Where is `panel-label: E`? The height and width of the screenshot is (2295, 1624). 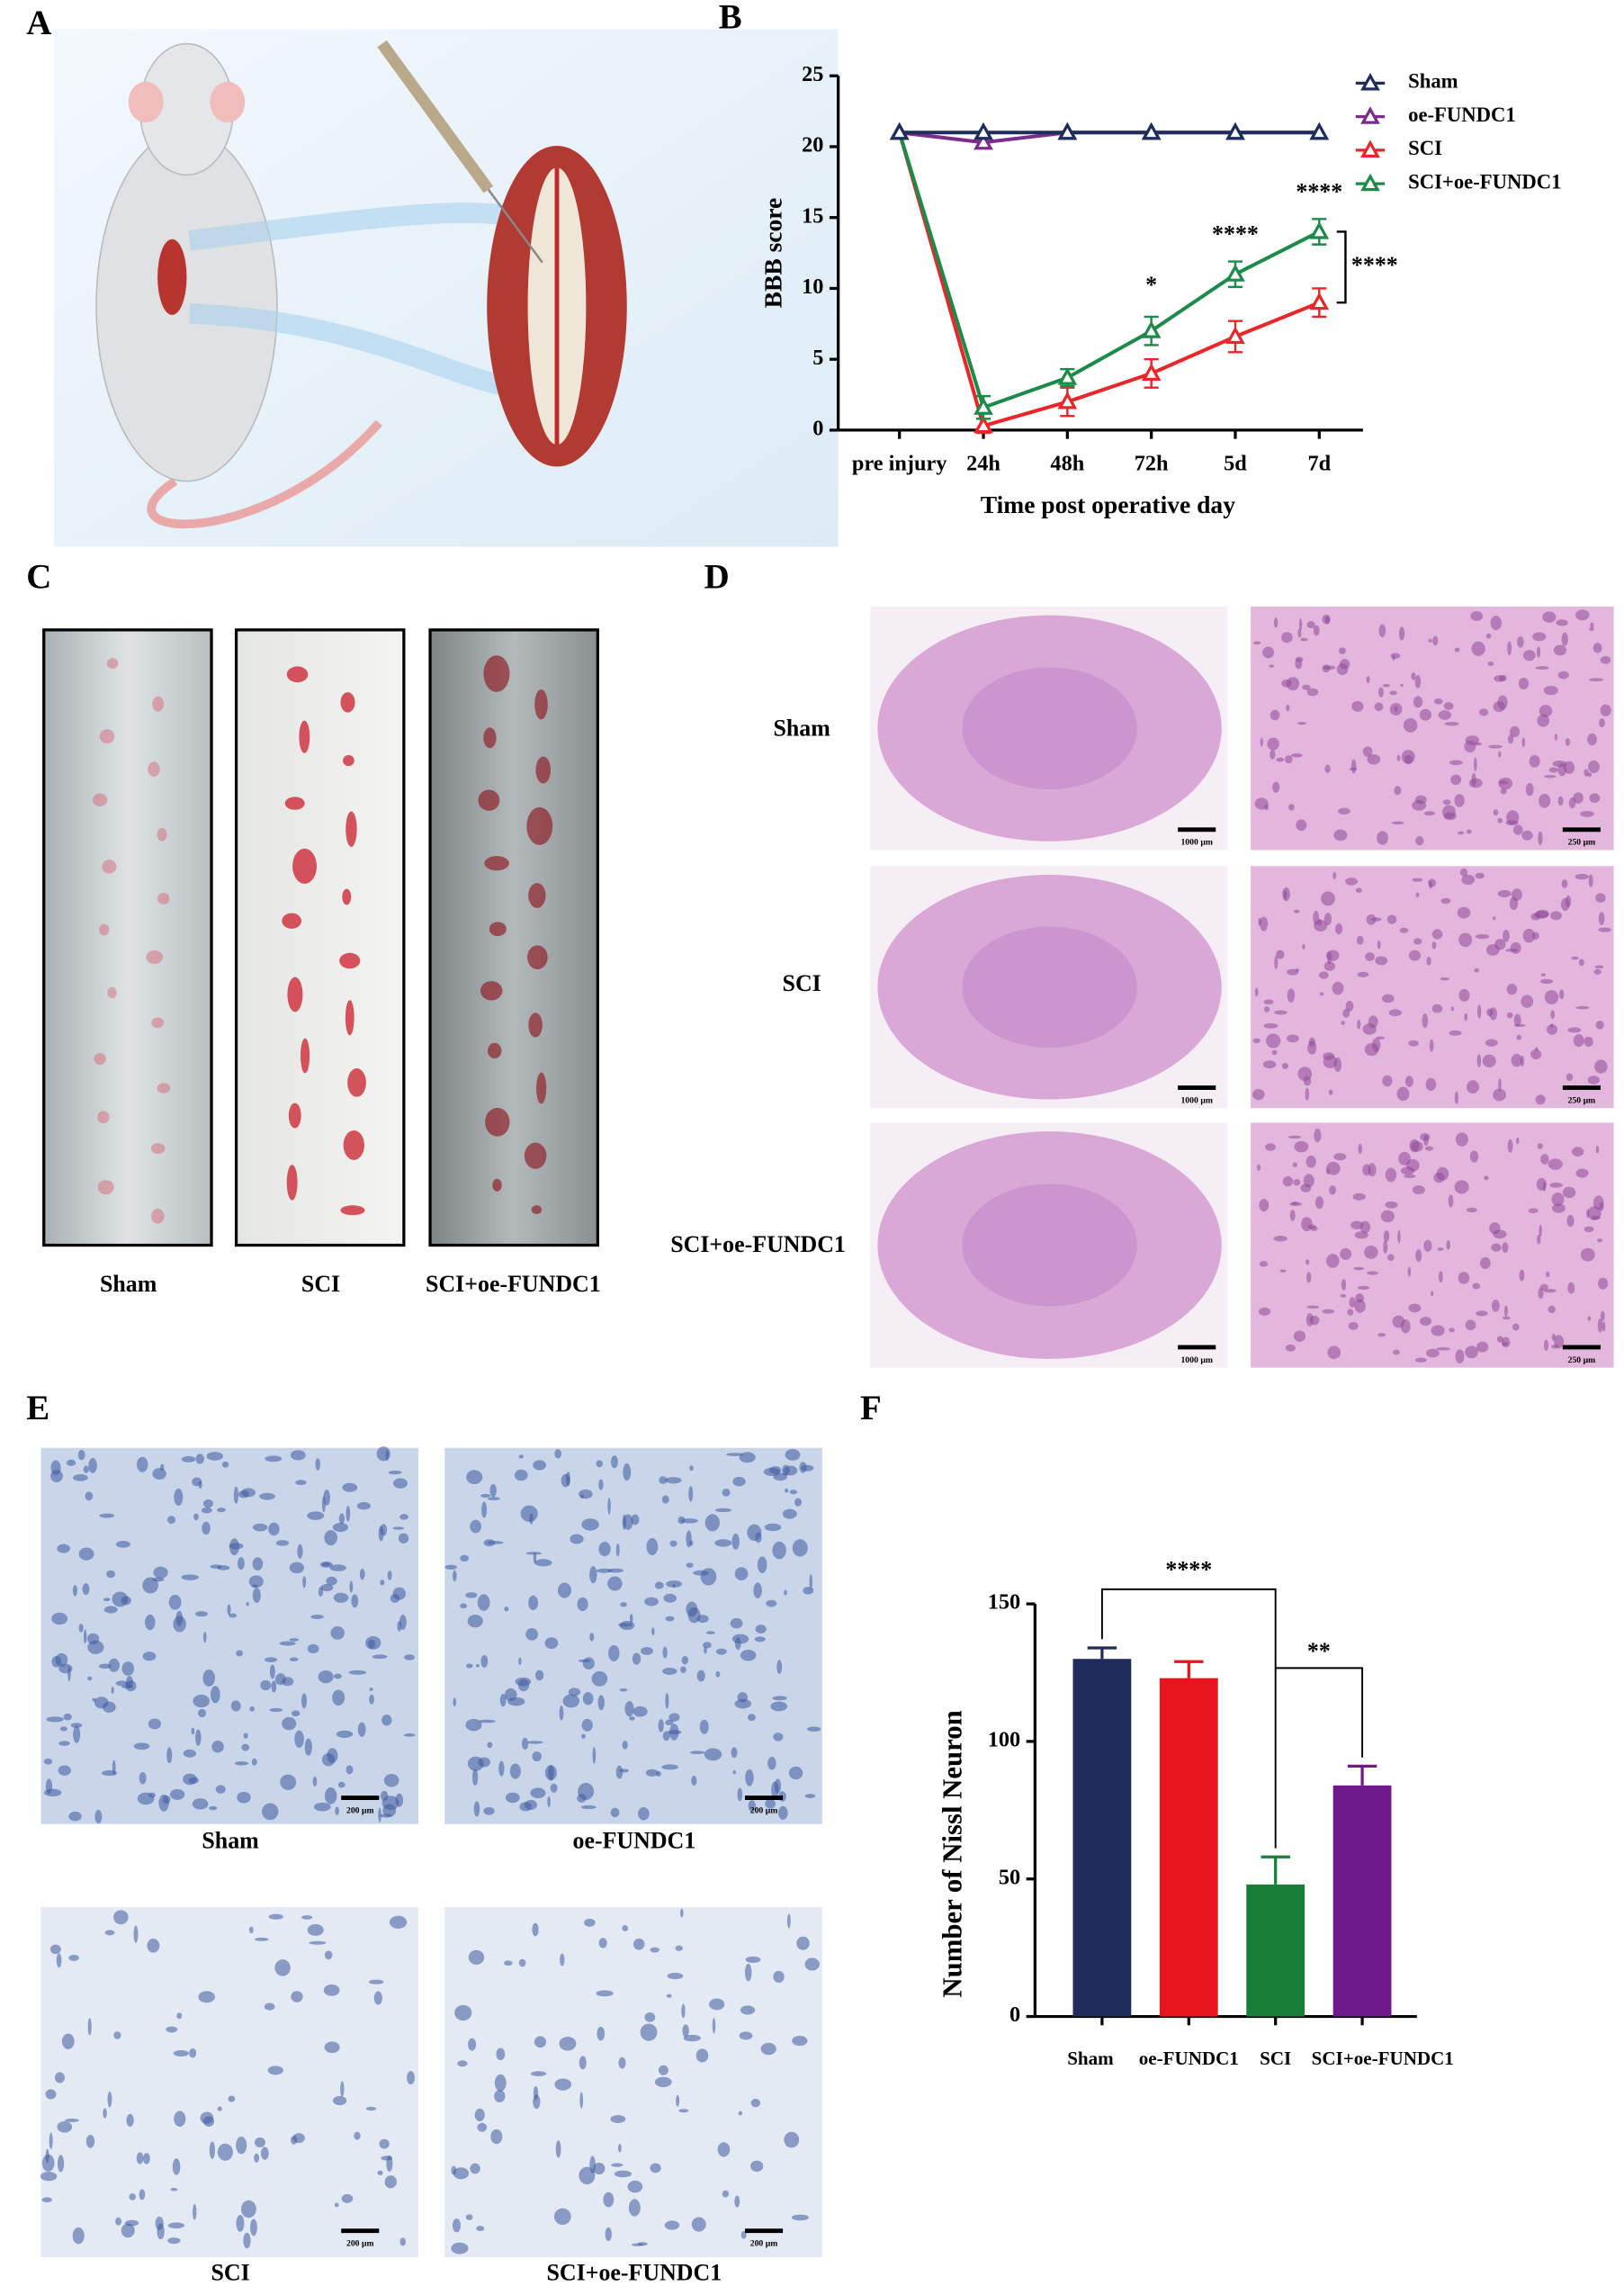 panel-label: E is located at coordinates (37, 1408).